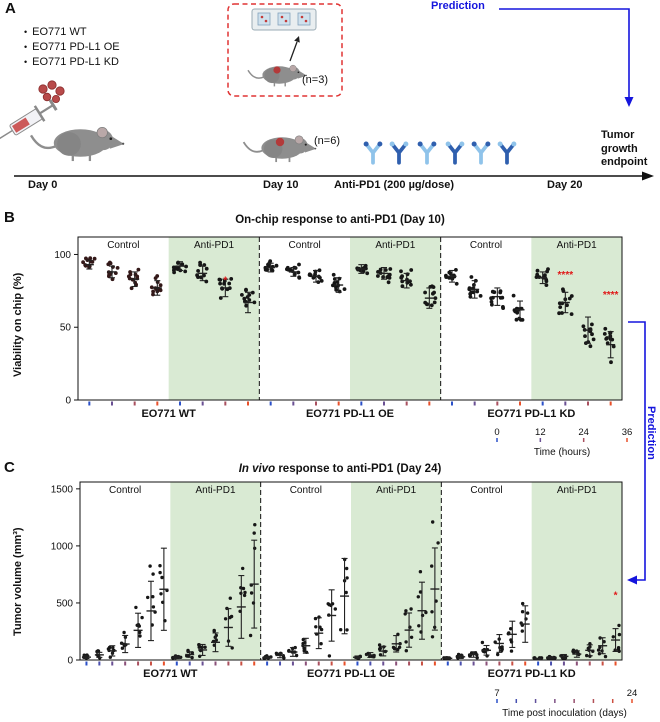  What do you see at coordinates (636, 453) in the screenshot?
I see `prediction-arrow-b-to-c` at bounding box center [636, 453].